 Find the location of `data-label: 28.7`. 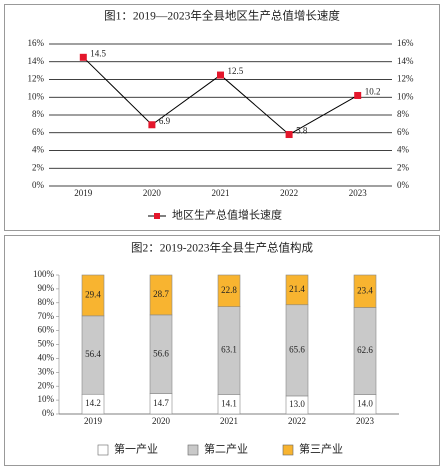

data-label: 28.7 is located at coordinates (161, 294).